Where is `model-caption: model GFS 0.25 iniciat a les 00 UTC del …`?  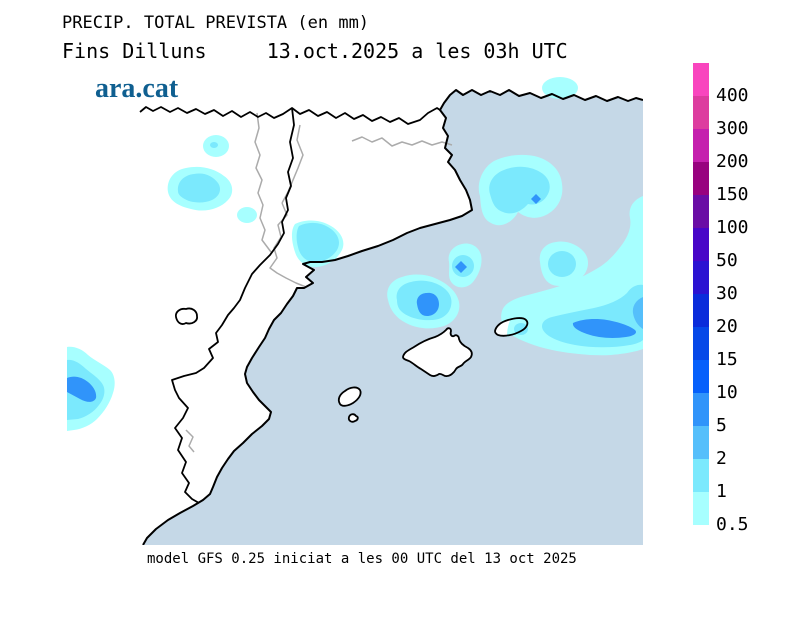
model-caption: model GFS 0.25 iniciat a les 00 UTC del … is located at coordinates (362, 559).